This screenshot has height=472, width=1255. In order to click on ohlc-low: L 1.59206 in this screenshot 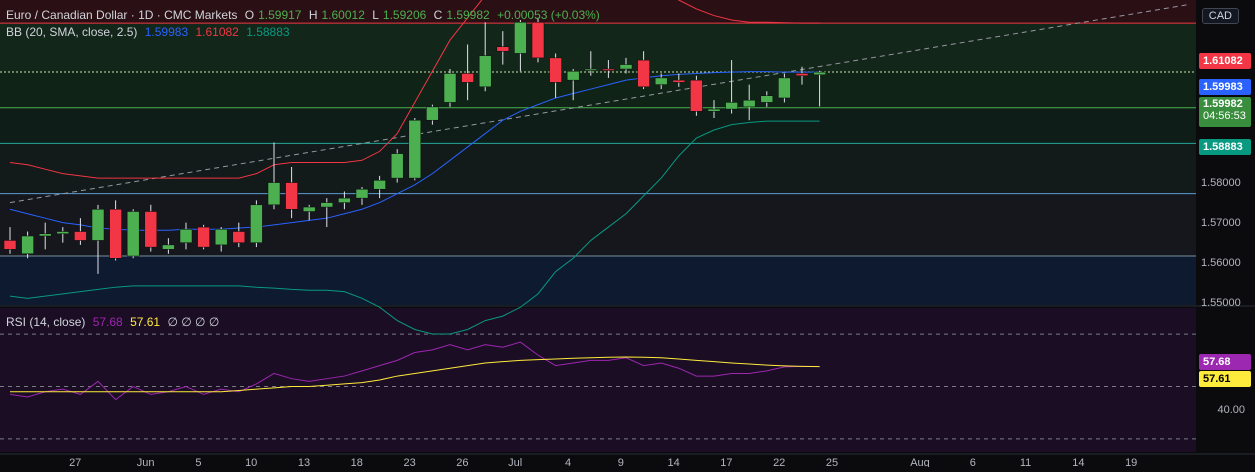, I will do `click(399, 15)`.